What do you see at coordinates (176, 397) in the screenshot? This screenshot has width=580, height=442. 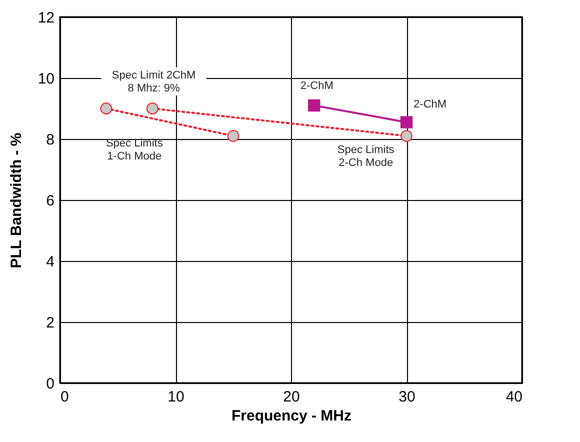 I see `x-tick-label: 10` at bounding box center [176, 397].